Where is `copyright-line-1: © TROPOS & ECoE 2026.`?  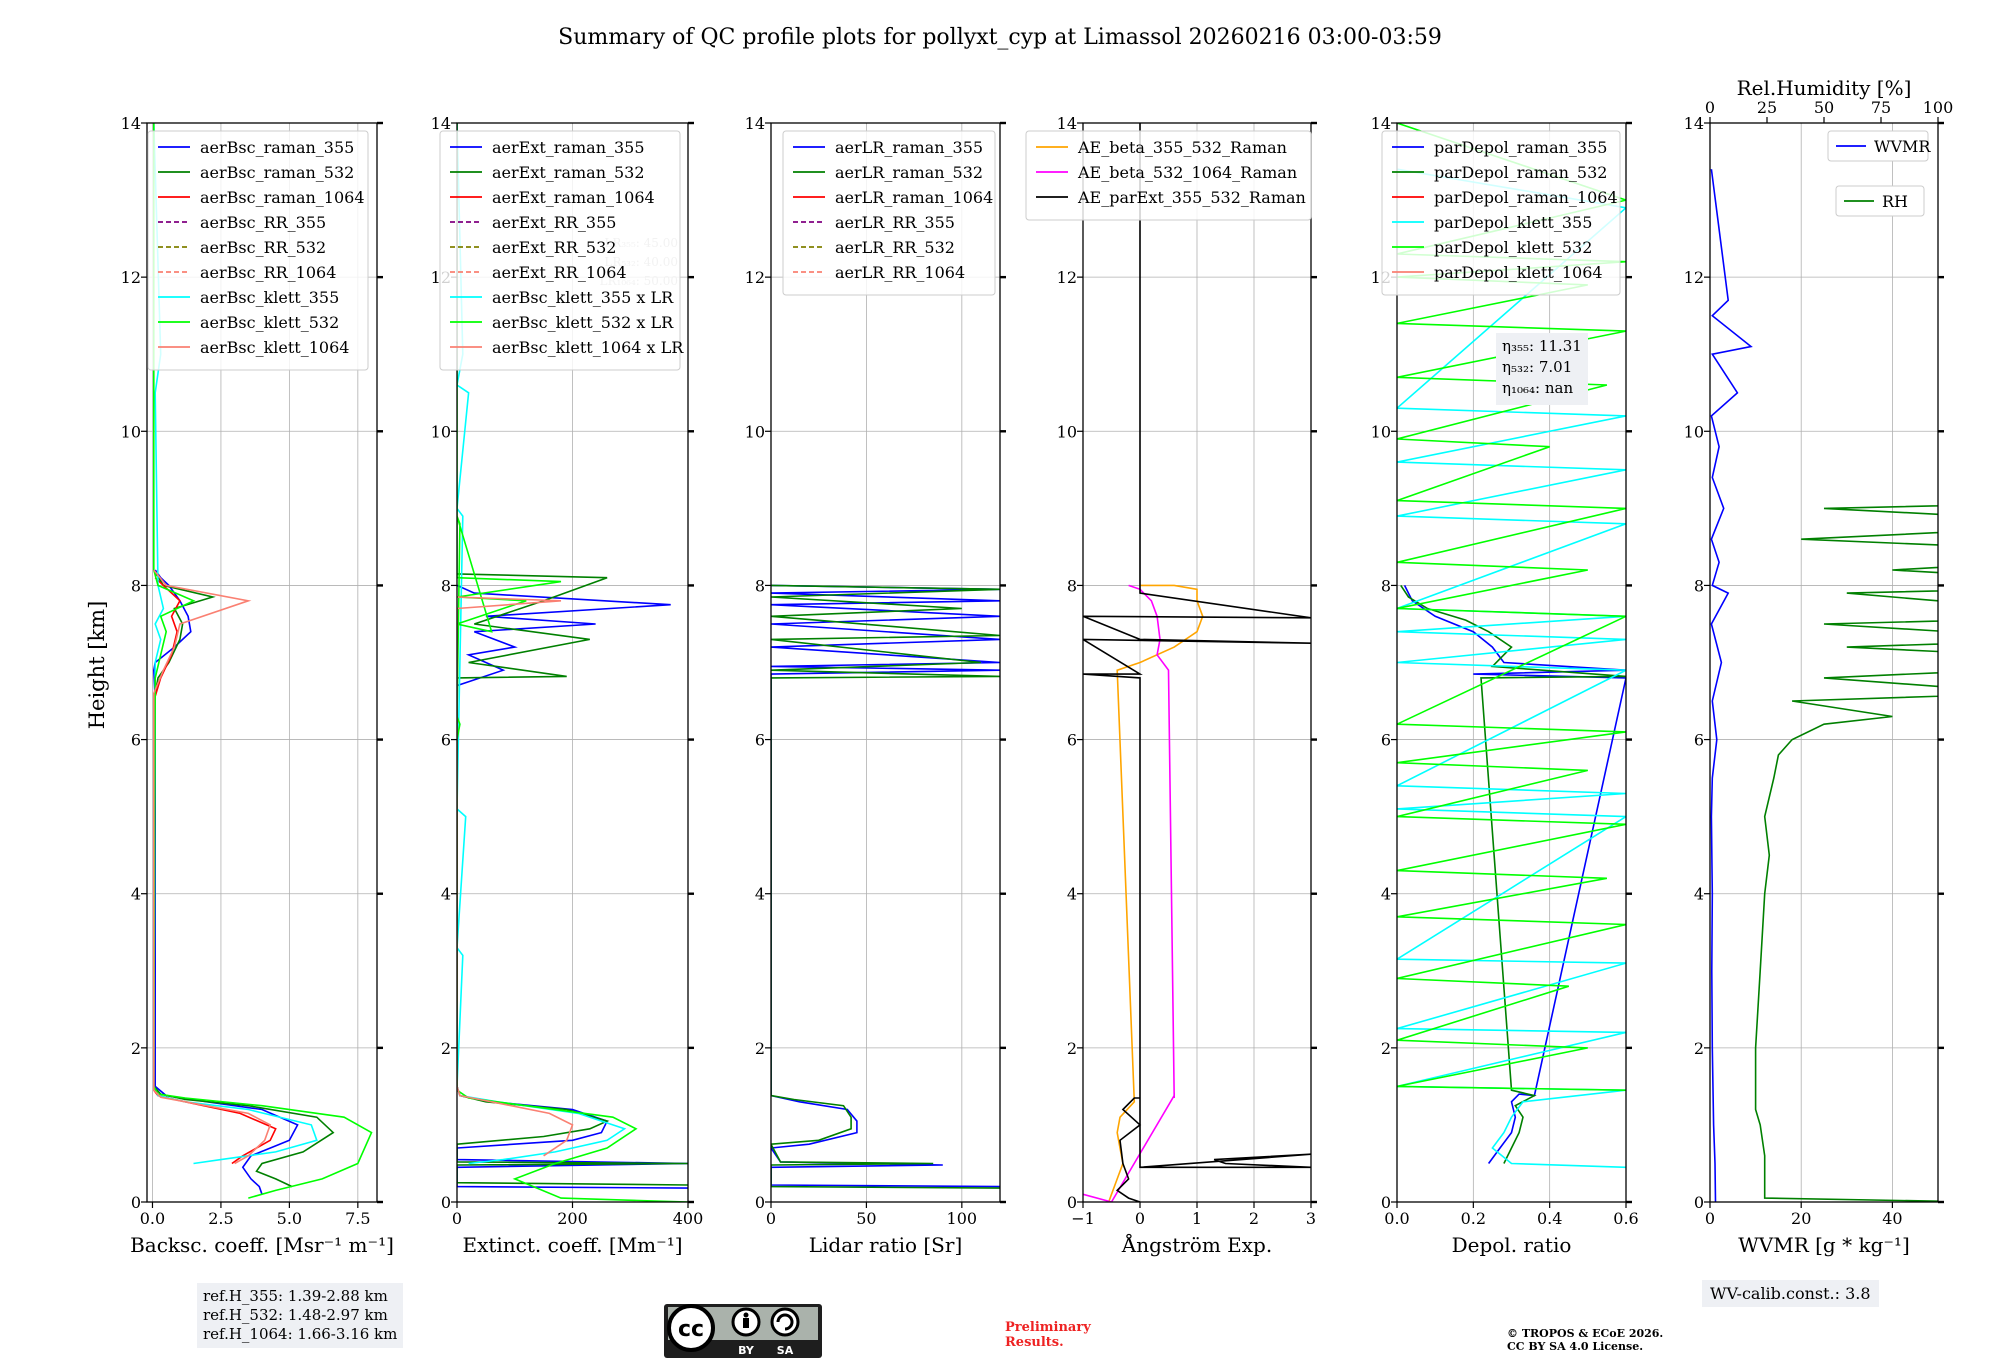
copyright-line-1: © TROPOS & ECoE 2026. is located at coordinates (1585, 1333).